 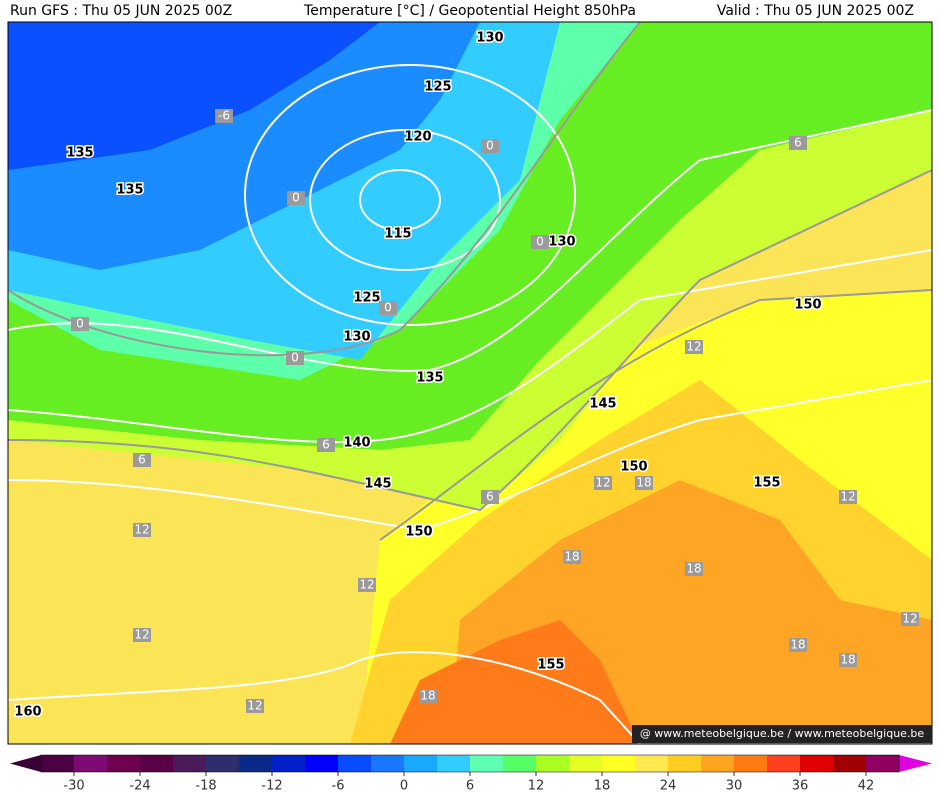 I want to click on height-label: 140, so click(x=356, y=443).